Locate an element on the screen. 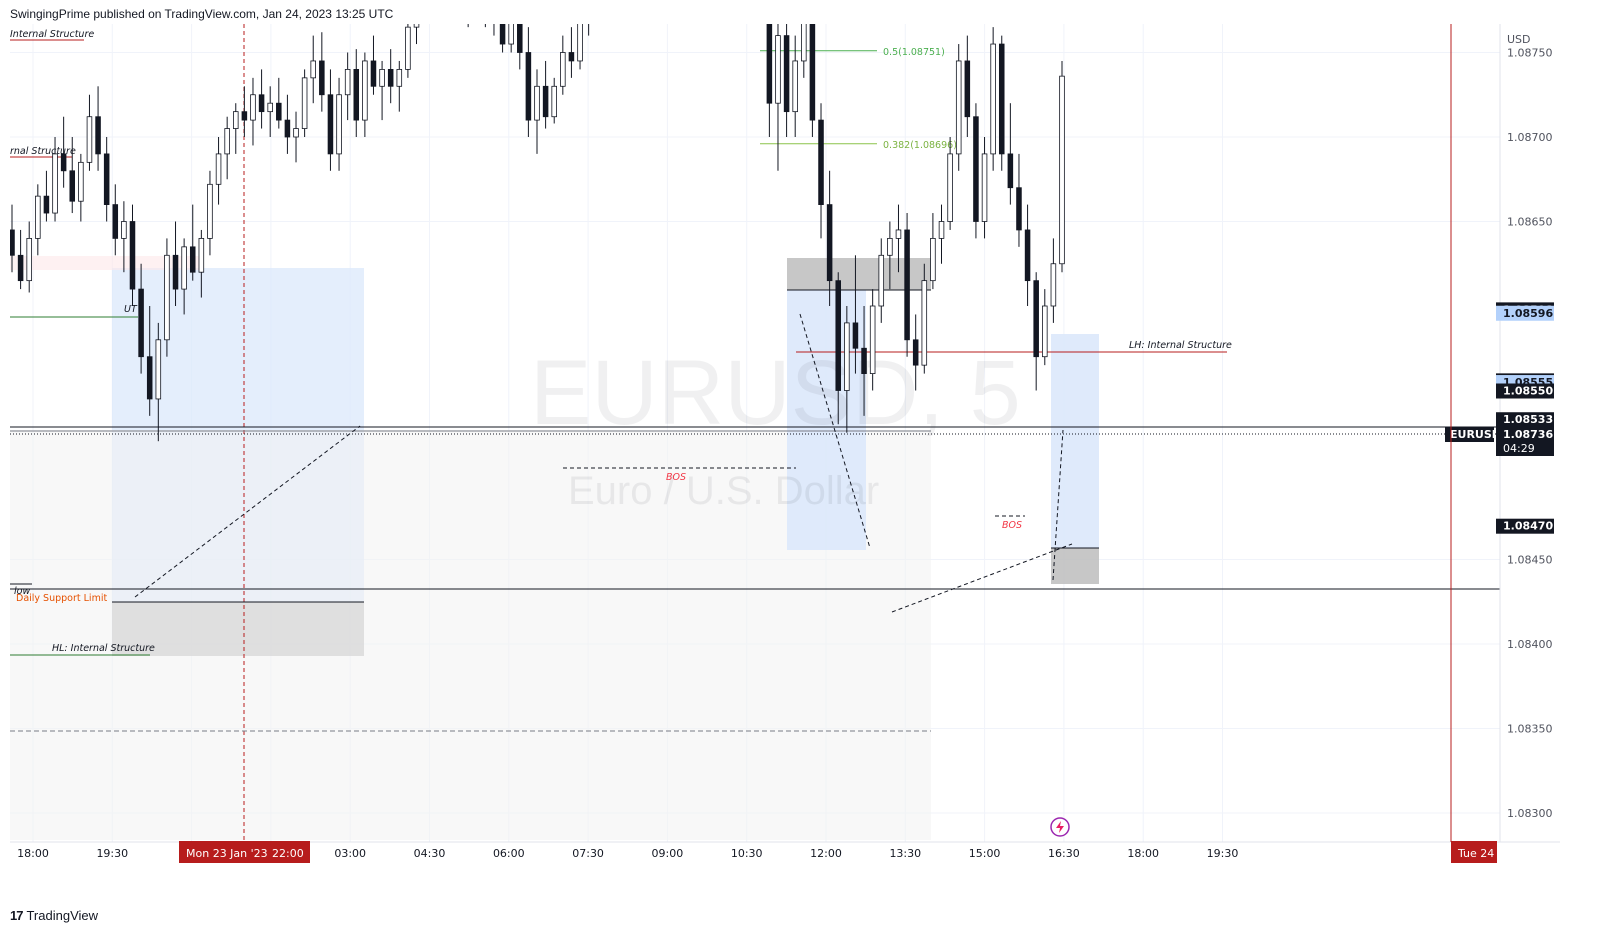  current-price-value: 1.08736 is located at coordinates (1528, 434).